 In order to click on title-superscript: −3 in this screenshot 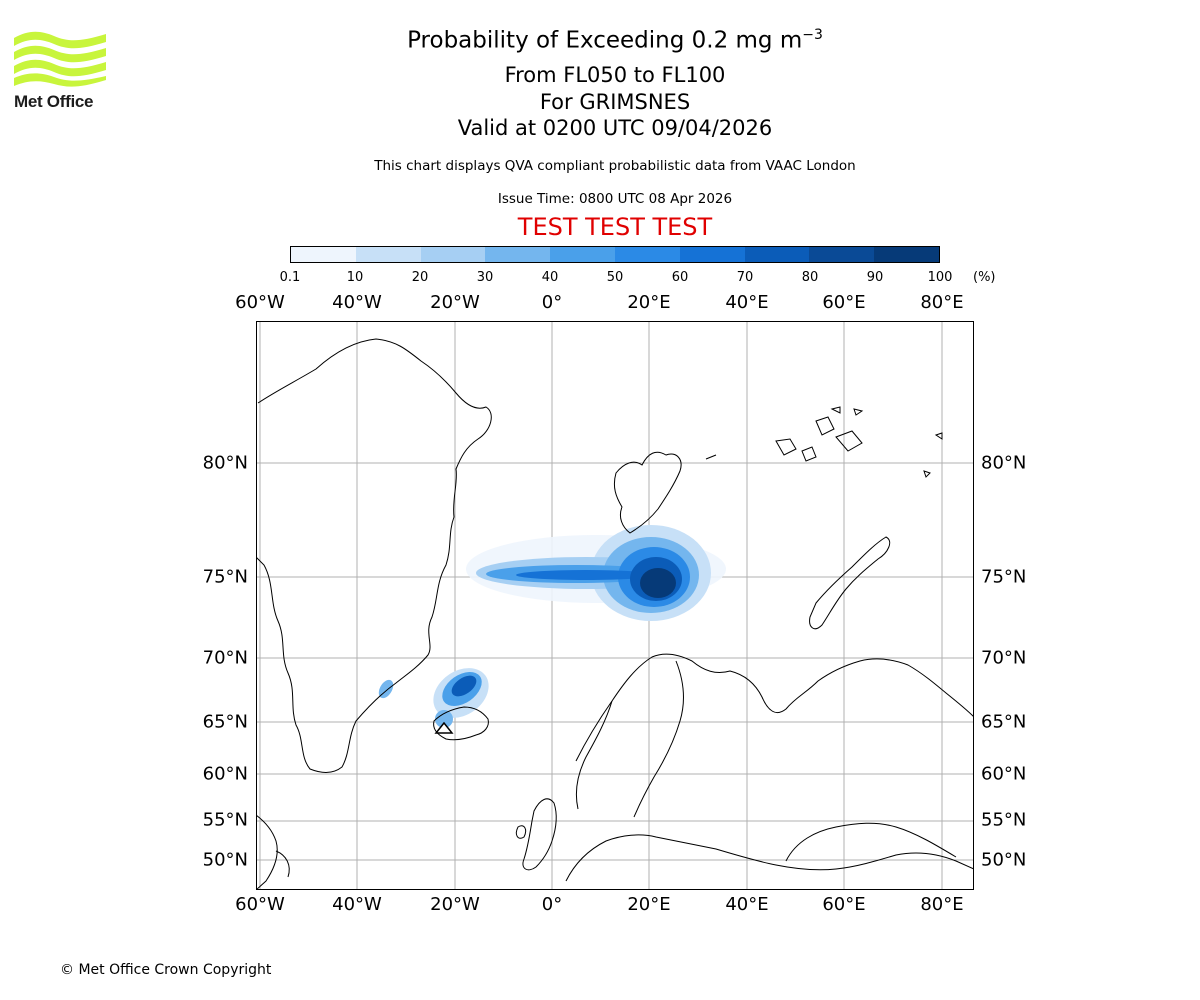, I will do `click(812, 35)`.